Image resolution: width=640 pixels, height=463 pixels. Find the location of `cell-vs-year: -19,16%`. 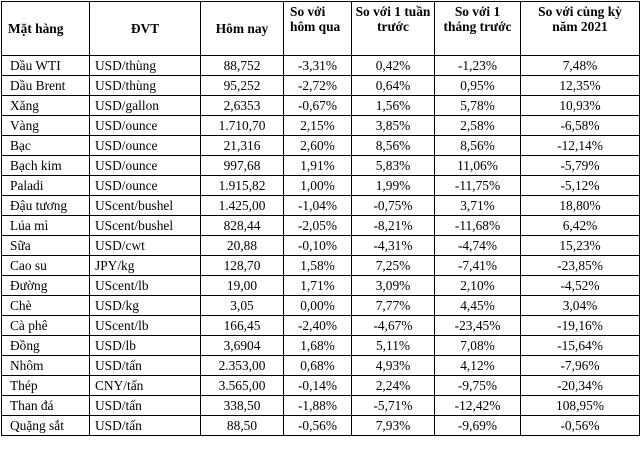

cell-vs-year: -19,16% is located at coordinates (580, 325).